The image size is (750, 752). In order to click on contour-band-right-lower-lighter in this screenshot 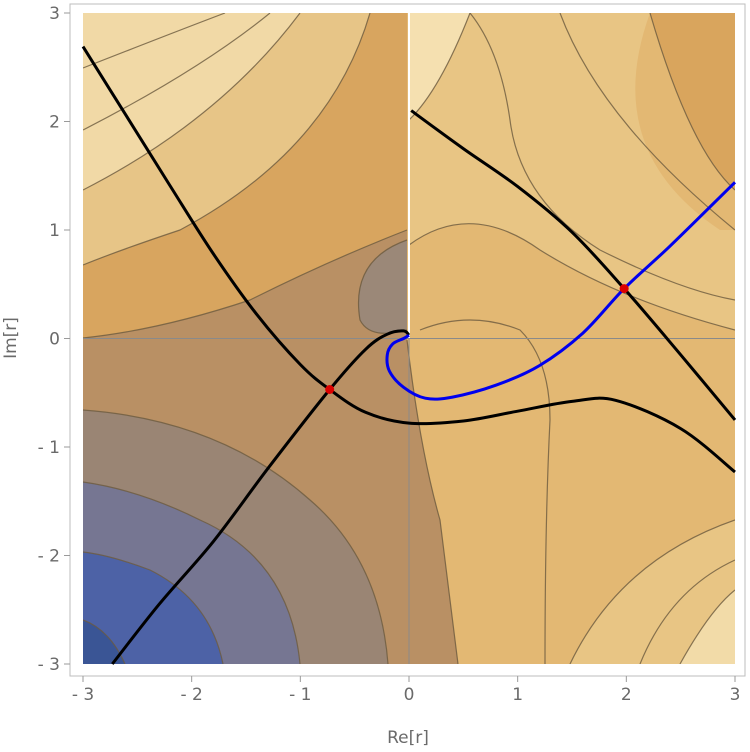, I will do `click(707, 627)`.